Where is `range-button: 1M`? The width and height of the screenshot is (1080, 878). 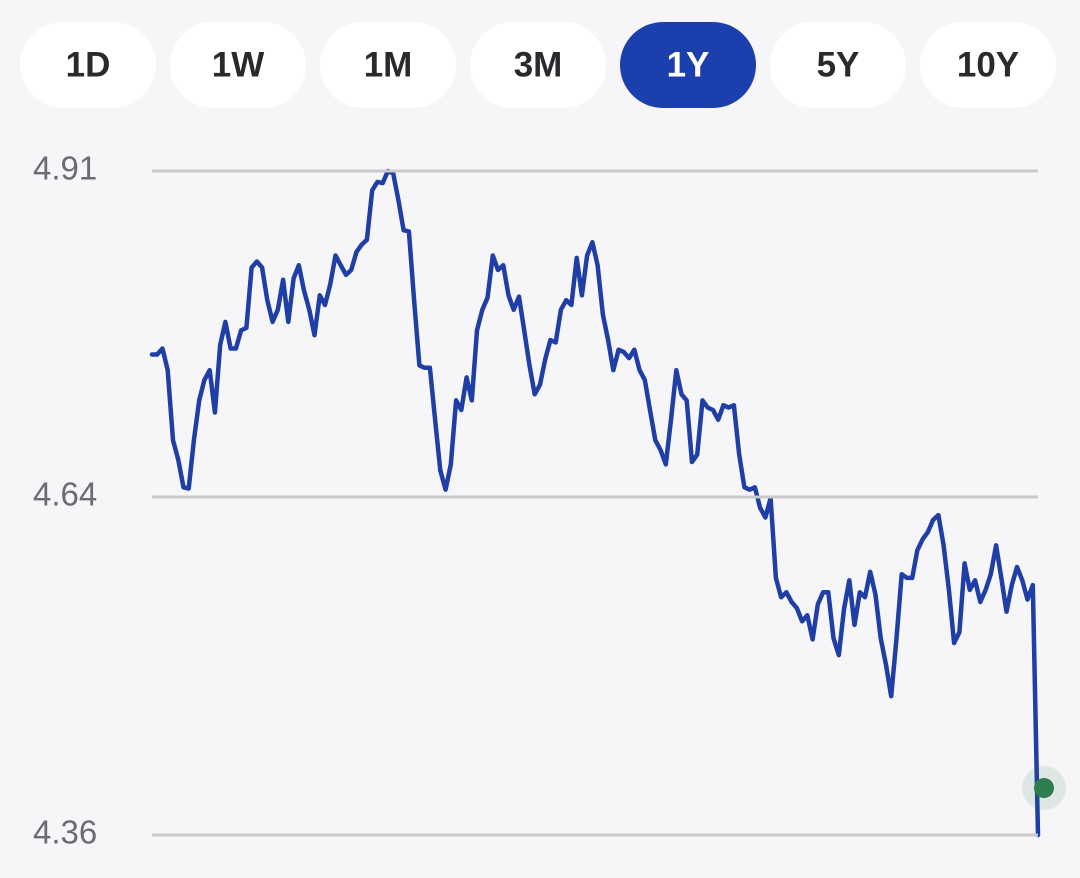
range-button: 1M is located at coordinates (388, 65).